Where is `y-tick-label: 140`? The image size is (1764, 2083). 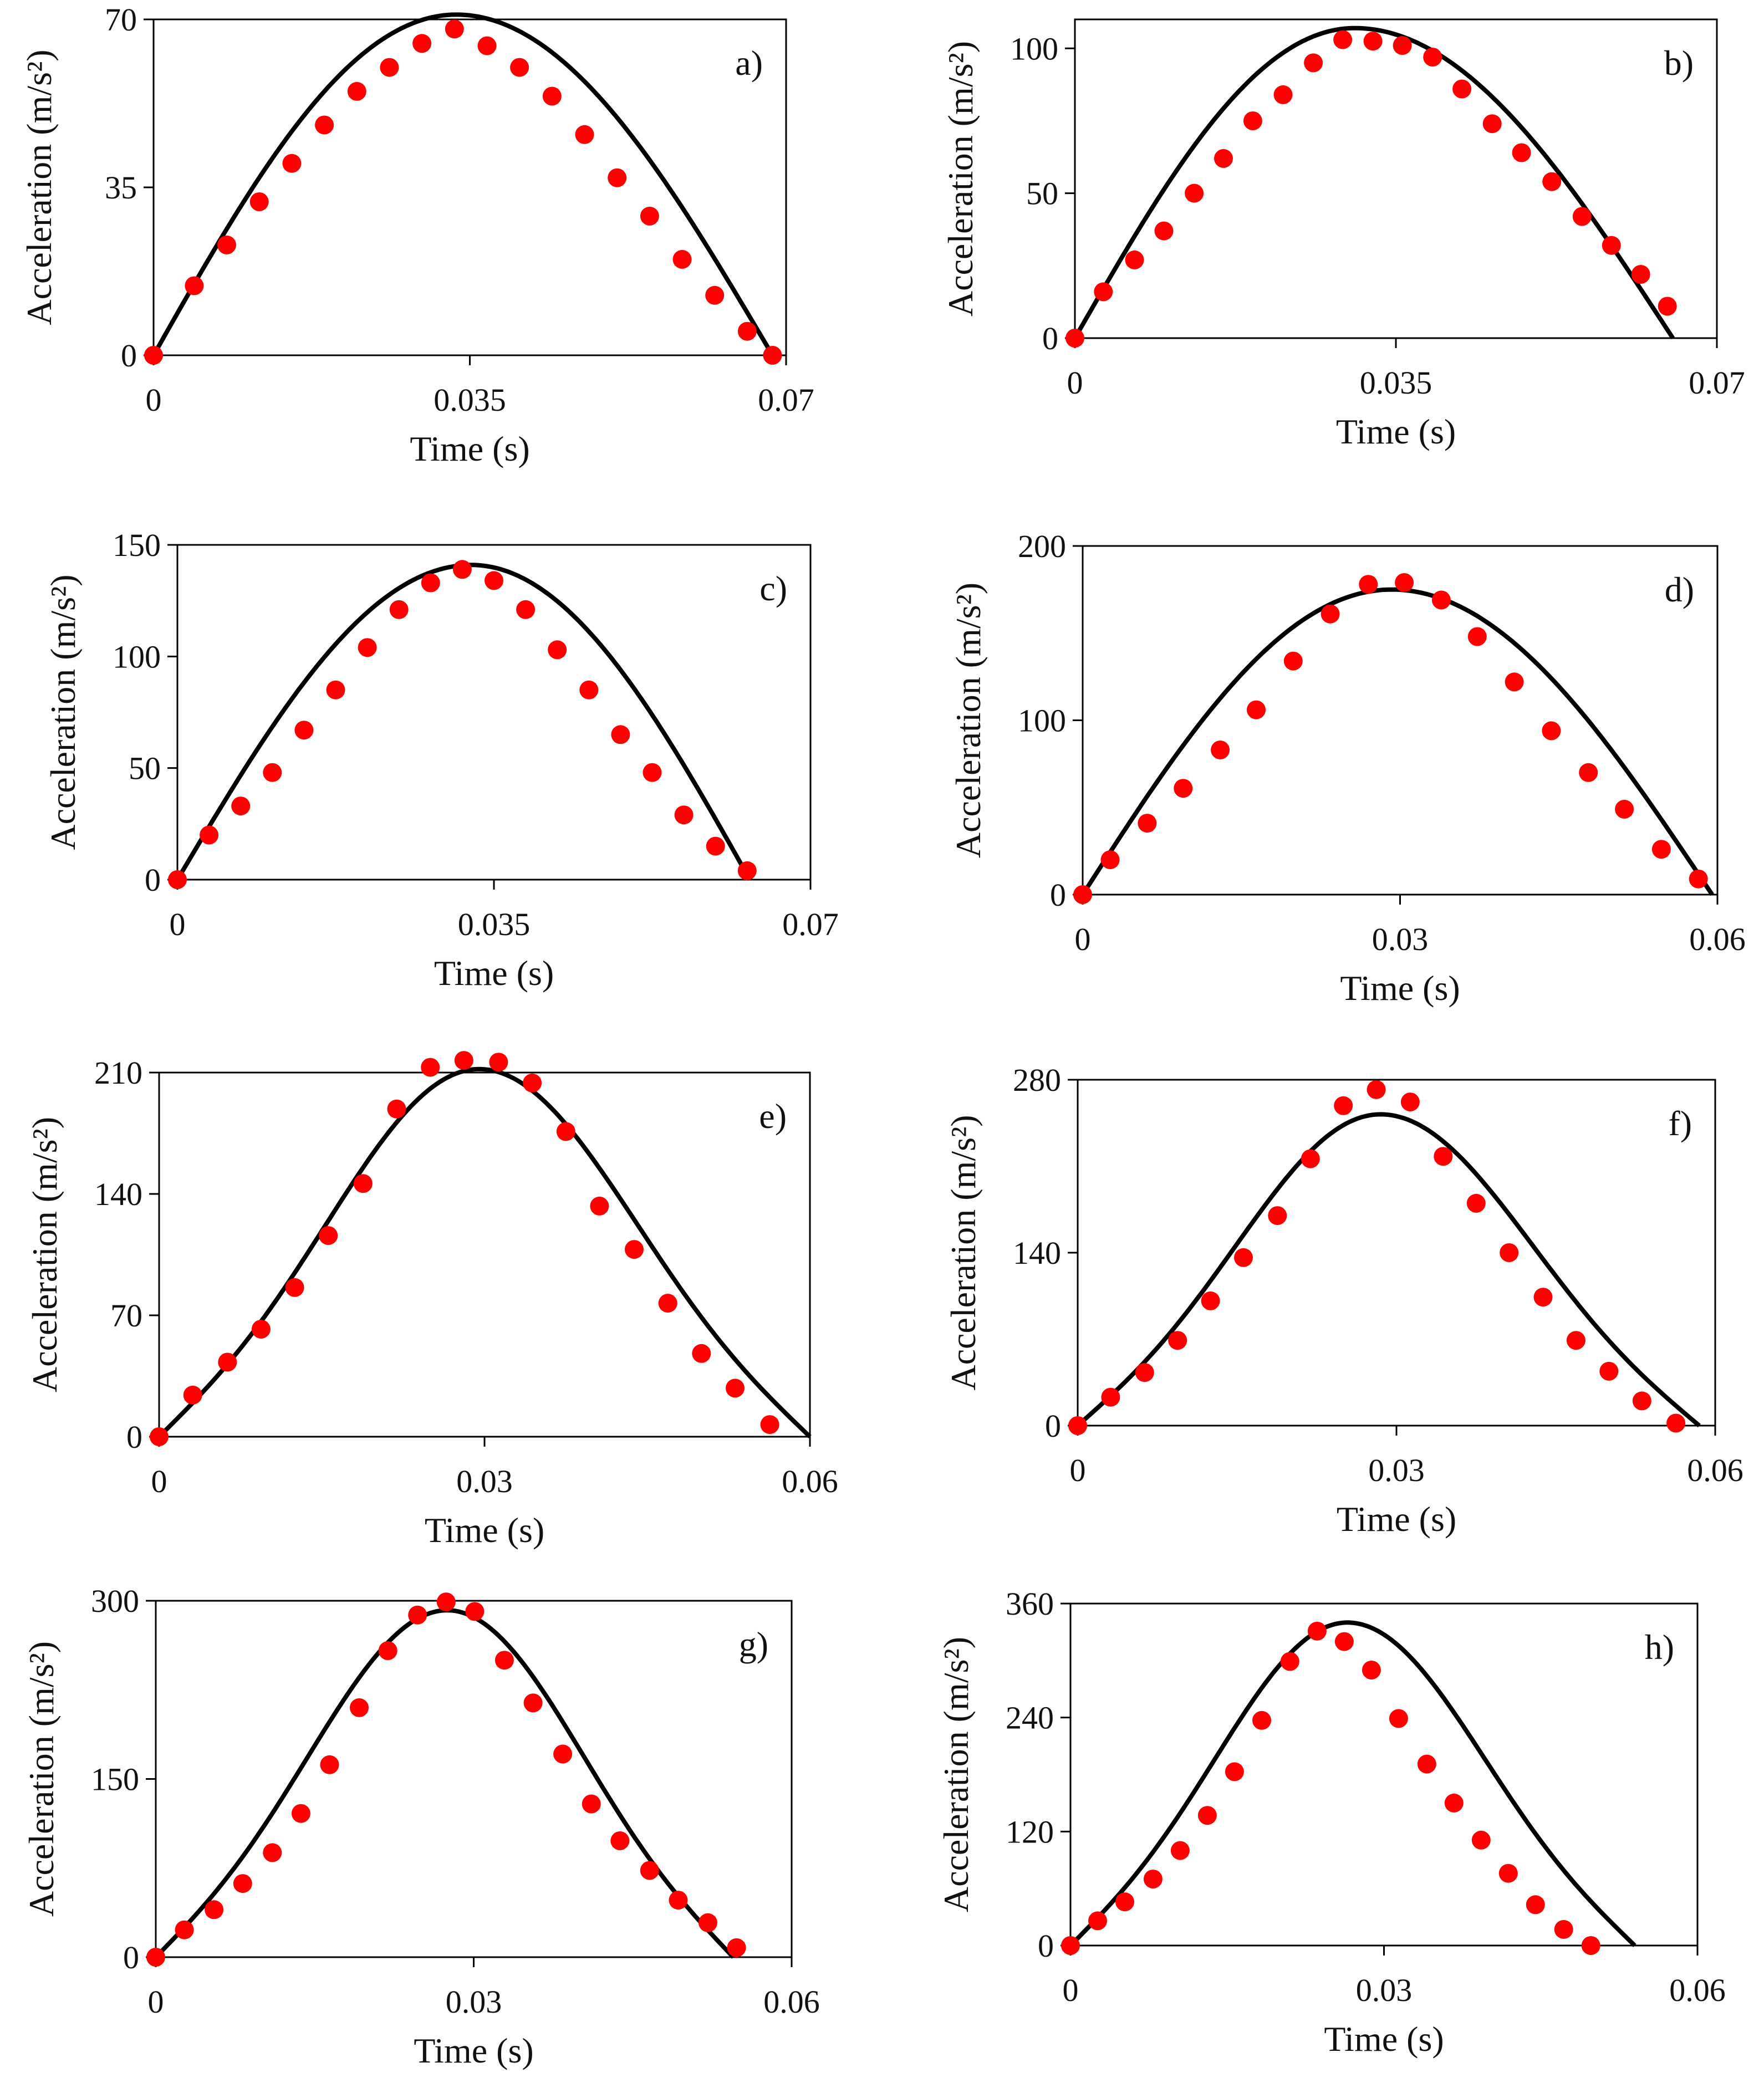
y-tick-label: 140 is located at coordinates (118, 1194).